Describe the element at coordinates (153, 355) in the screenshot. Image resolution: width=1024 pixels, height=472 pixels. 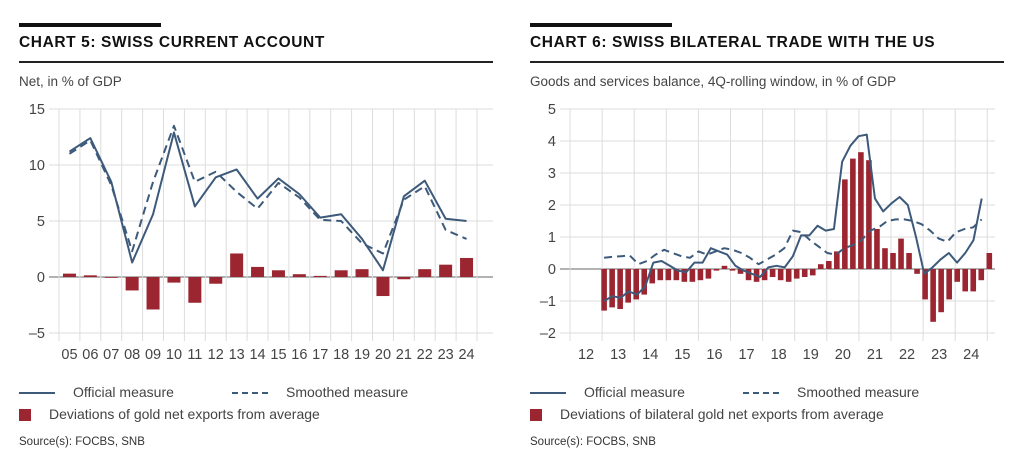
I see `x-tick-label: 09` at that location.